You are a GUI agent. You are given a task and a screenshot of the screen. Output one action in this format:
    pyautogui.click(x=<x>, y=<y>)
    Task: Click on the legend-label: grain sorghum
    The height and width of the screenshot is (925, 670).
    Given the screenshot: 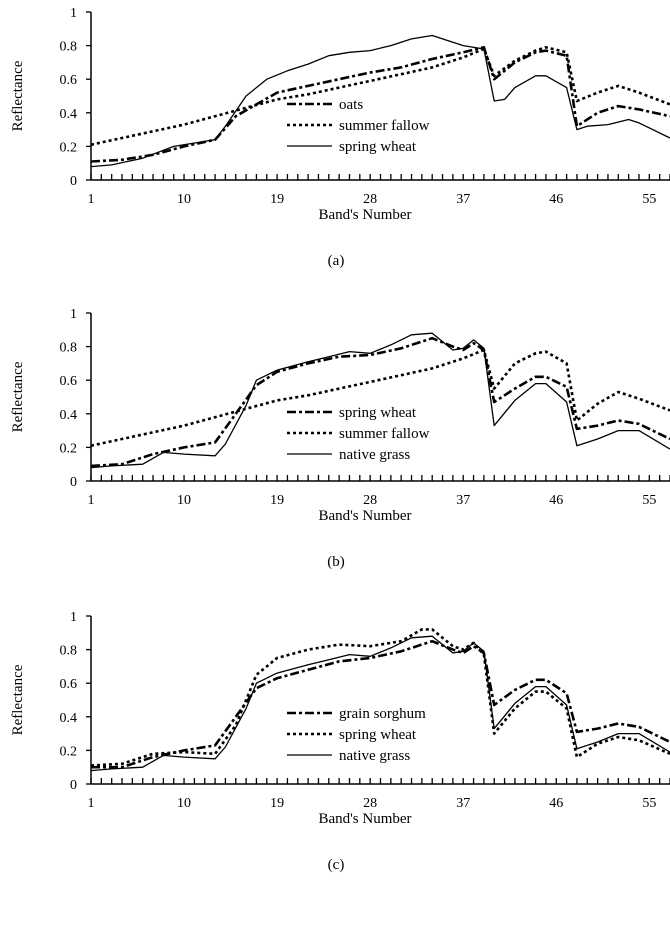 What is the action you would take?
    pyautogui.click(x=382, y=714)
    